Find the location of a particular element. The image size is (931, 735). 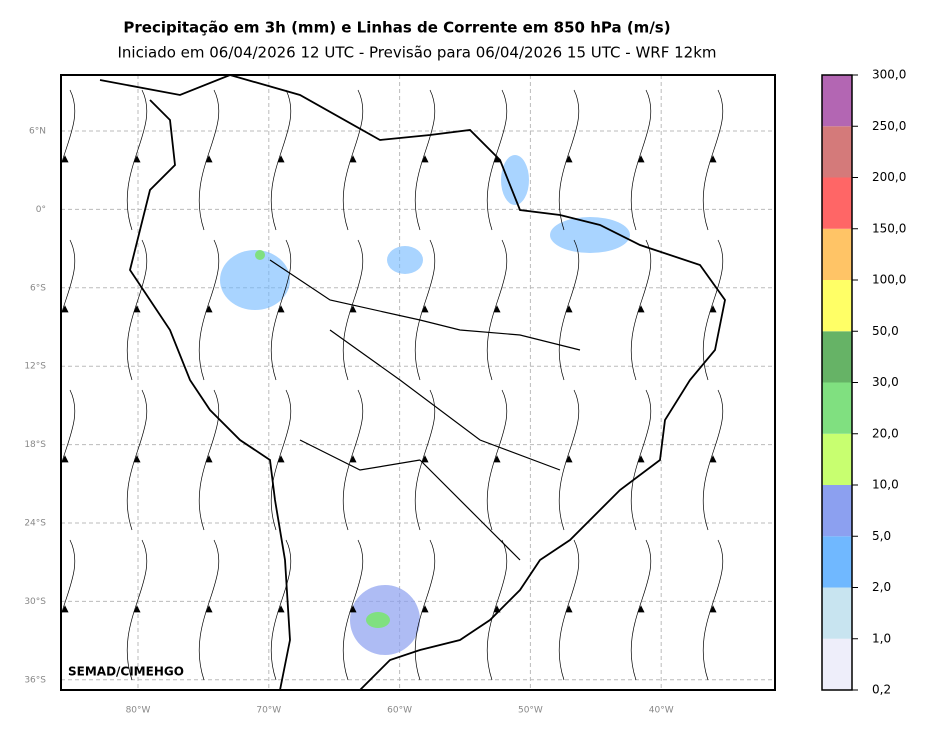

lon-label: 80°W is located at coordinates (138, 711).